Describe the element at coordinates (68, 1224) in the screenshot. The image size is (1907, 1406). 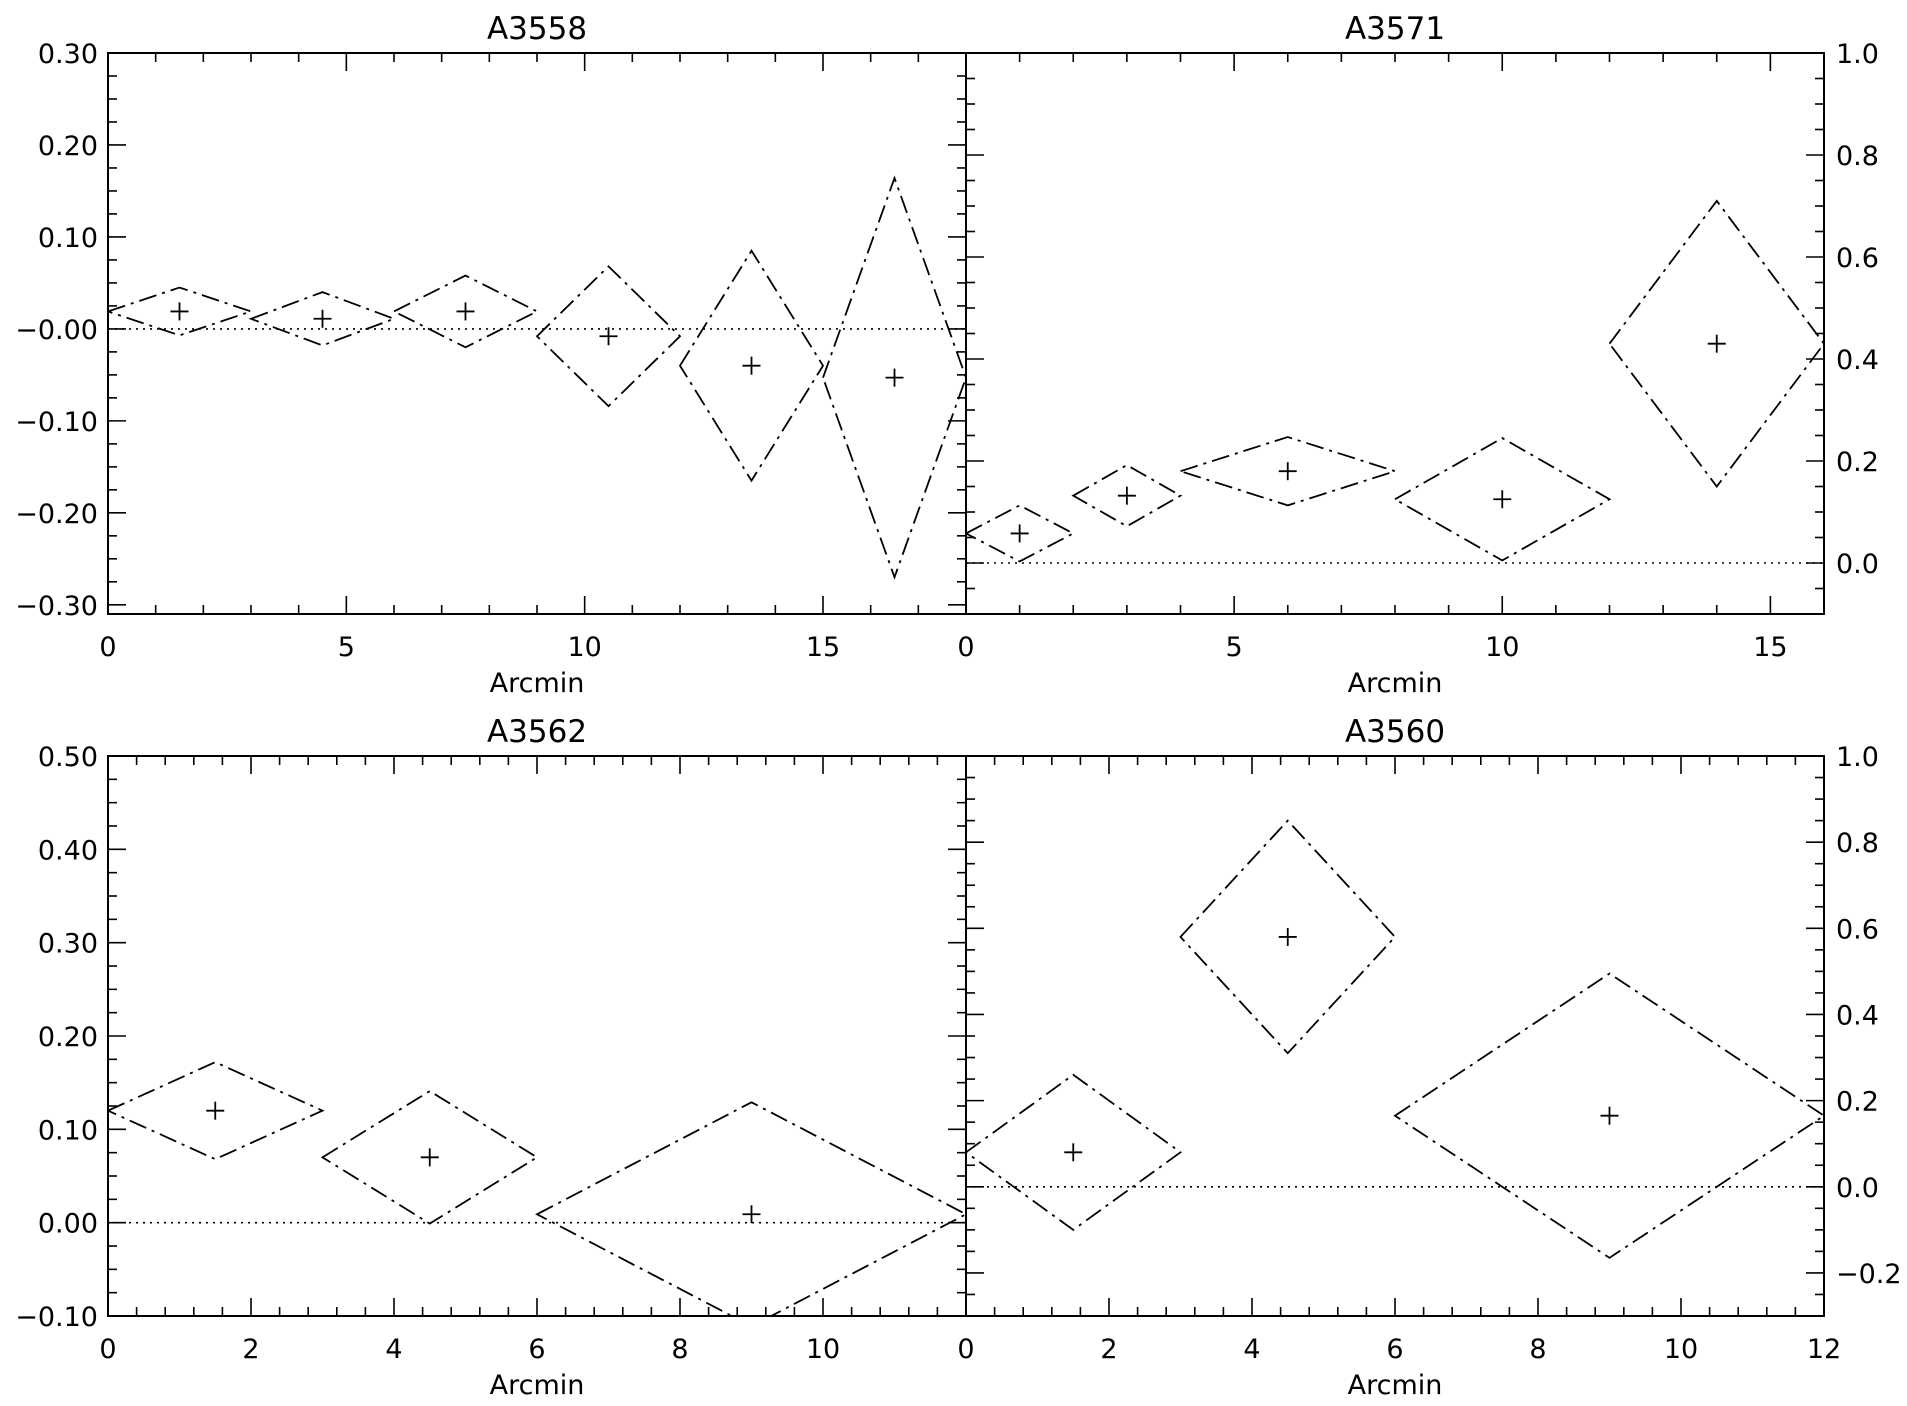
I see `y-tick-label: 0.00` at that location.